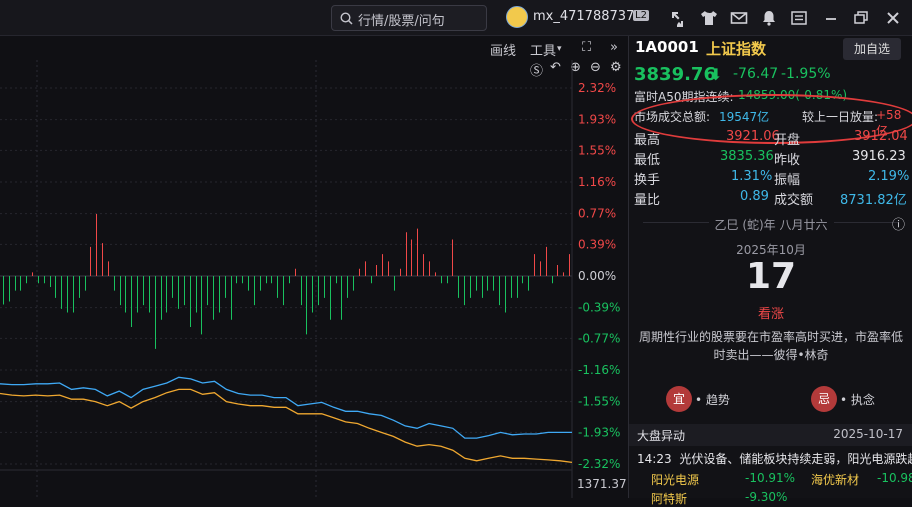  What do you see at coordinates (597, 214) in the screenshot?
I see `y-tick-label: 0.77%` at bounding box center [597, 214].